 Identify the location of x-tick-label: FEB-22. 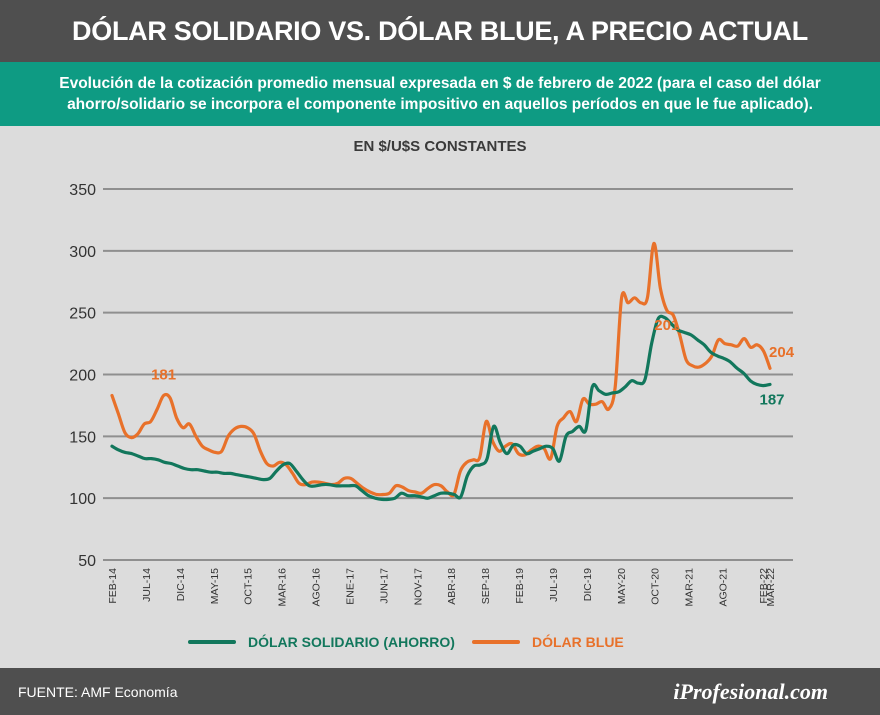
(764, 586).